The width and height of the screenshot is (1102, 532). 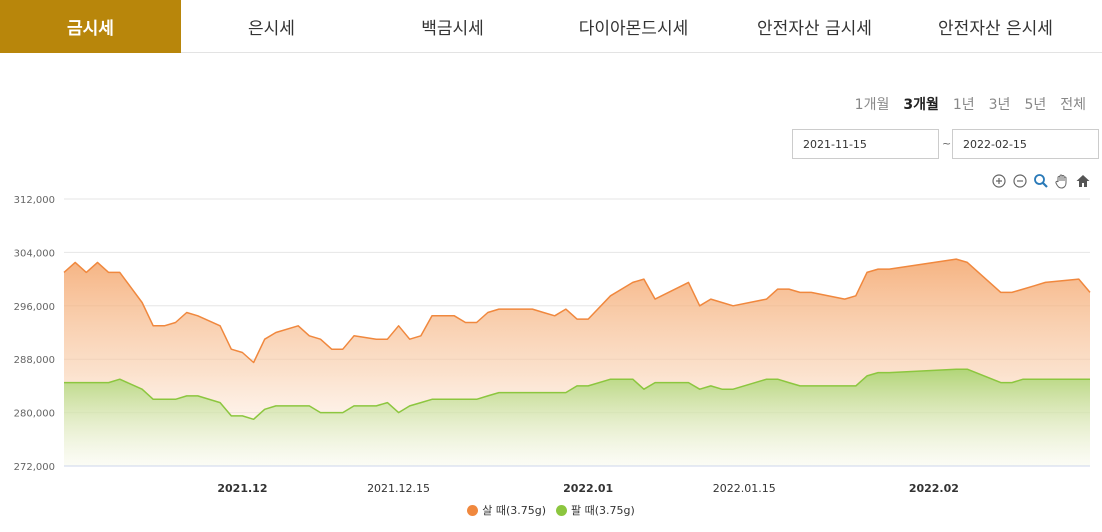 I want to click on zoom-in-icon, so click(x=999, y=181).